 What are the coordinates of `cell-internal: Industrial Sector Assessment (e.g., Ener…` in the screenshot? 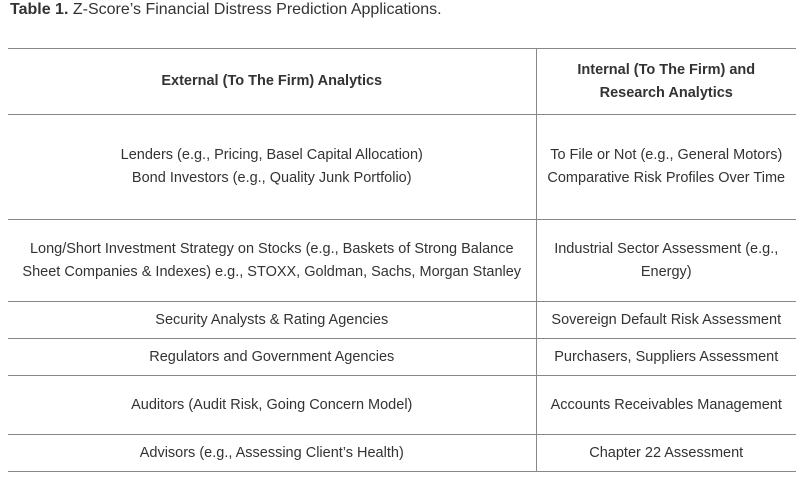 It's located at (666, 260).